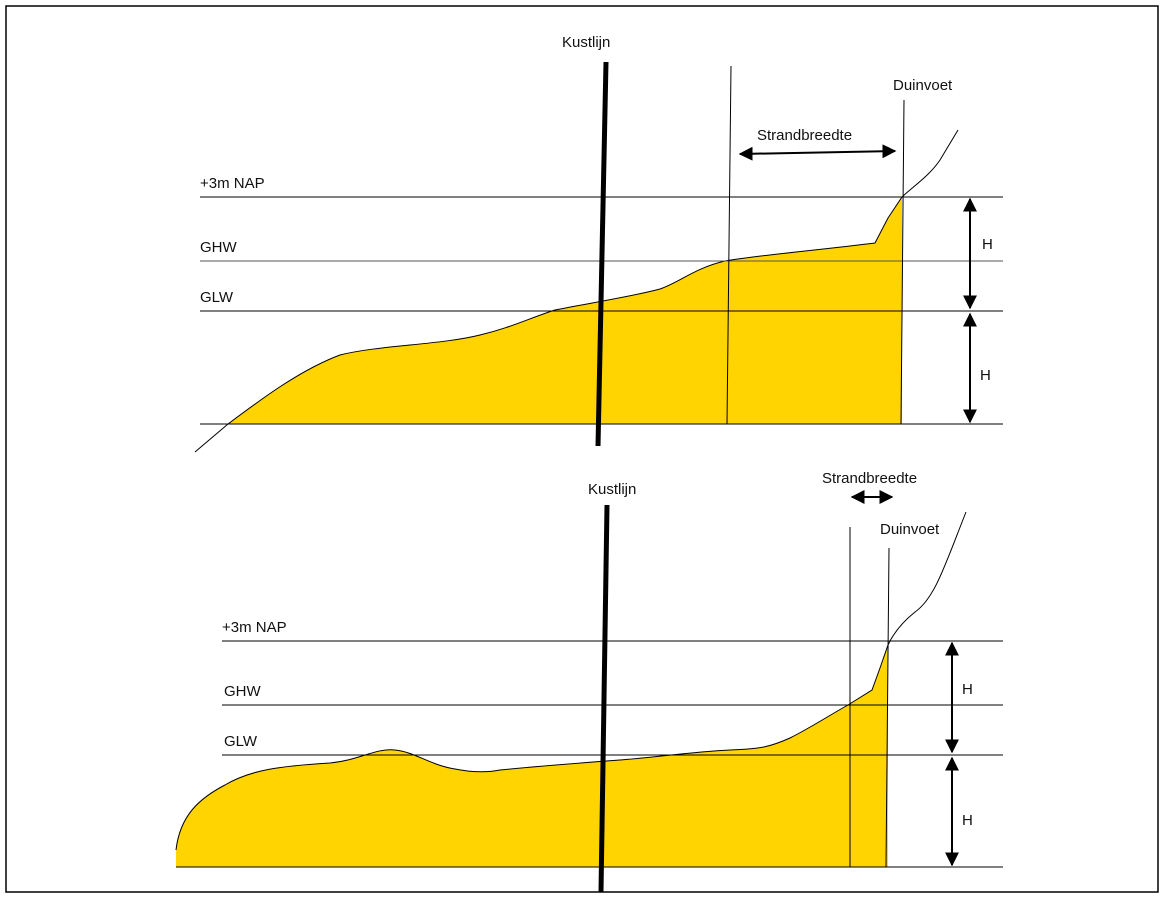 The height and width of the screenshot is (898, 1164). I want to click on top-strand-start-line, so click(729, 245).